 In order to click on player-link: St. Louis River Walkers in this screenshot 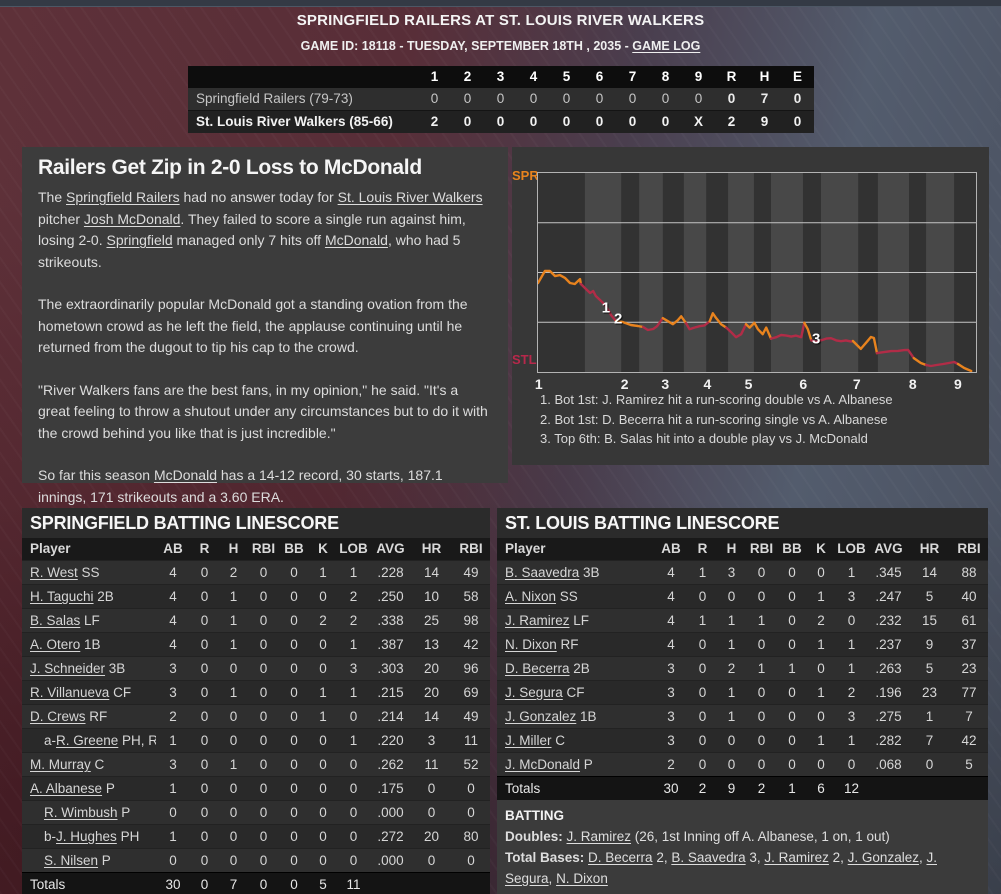, I will do `click(410, 197)`.